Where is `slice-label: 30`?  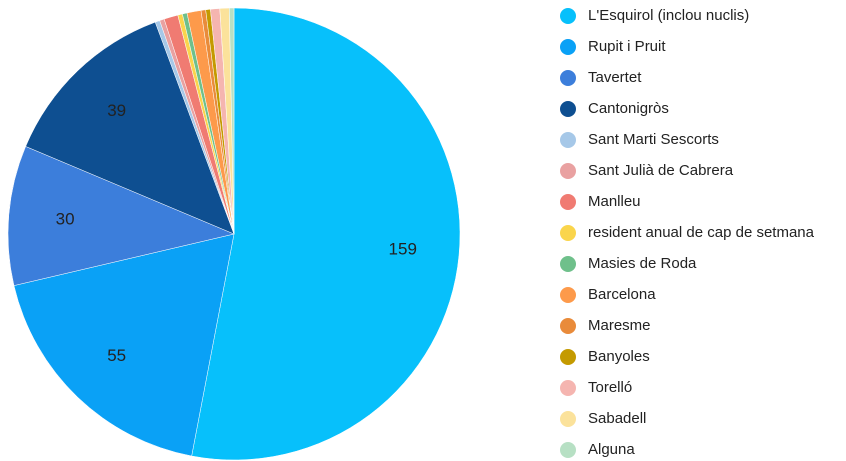 slice-label: 30 is located at coordinates (65, 218).